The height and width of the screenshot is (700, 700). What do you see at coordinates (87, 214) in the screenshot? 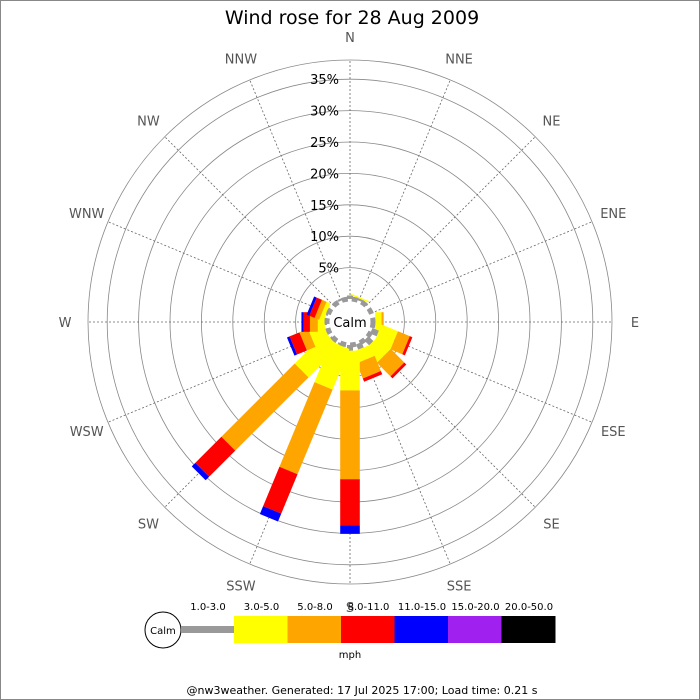
I see `direction-label-wnw: WNW` at bounding box center [87, 214].